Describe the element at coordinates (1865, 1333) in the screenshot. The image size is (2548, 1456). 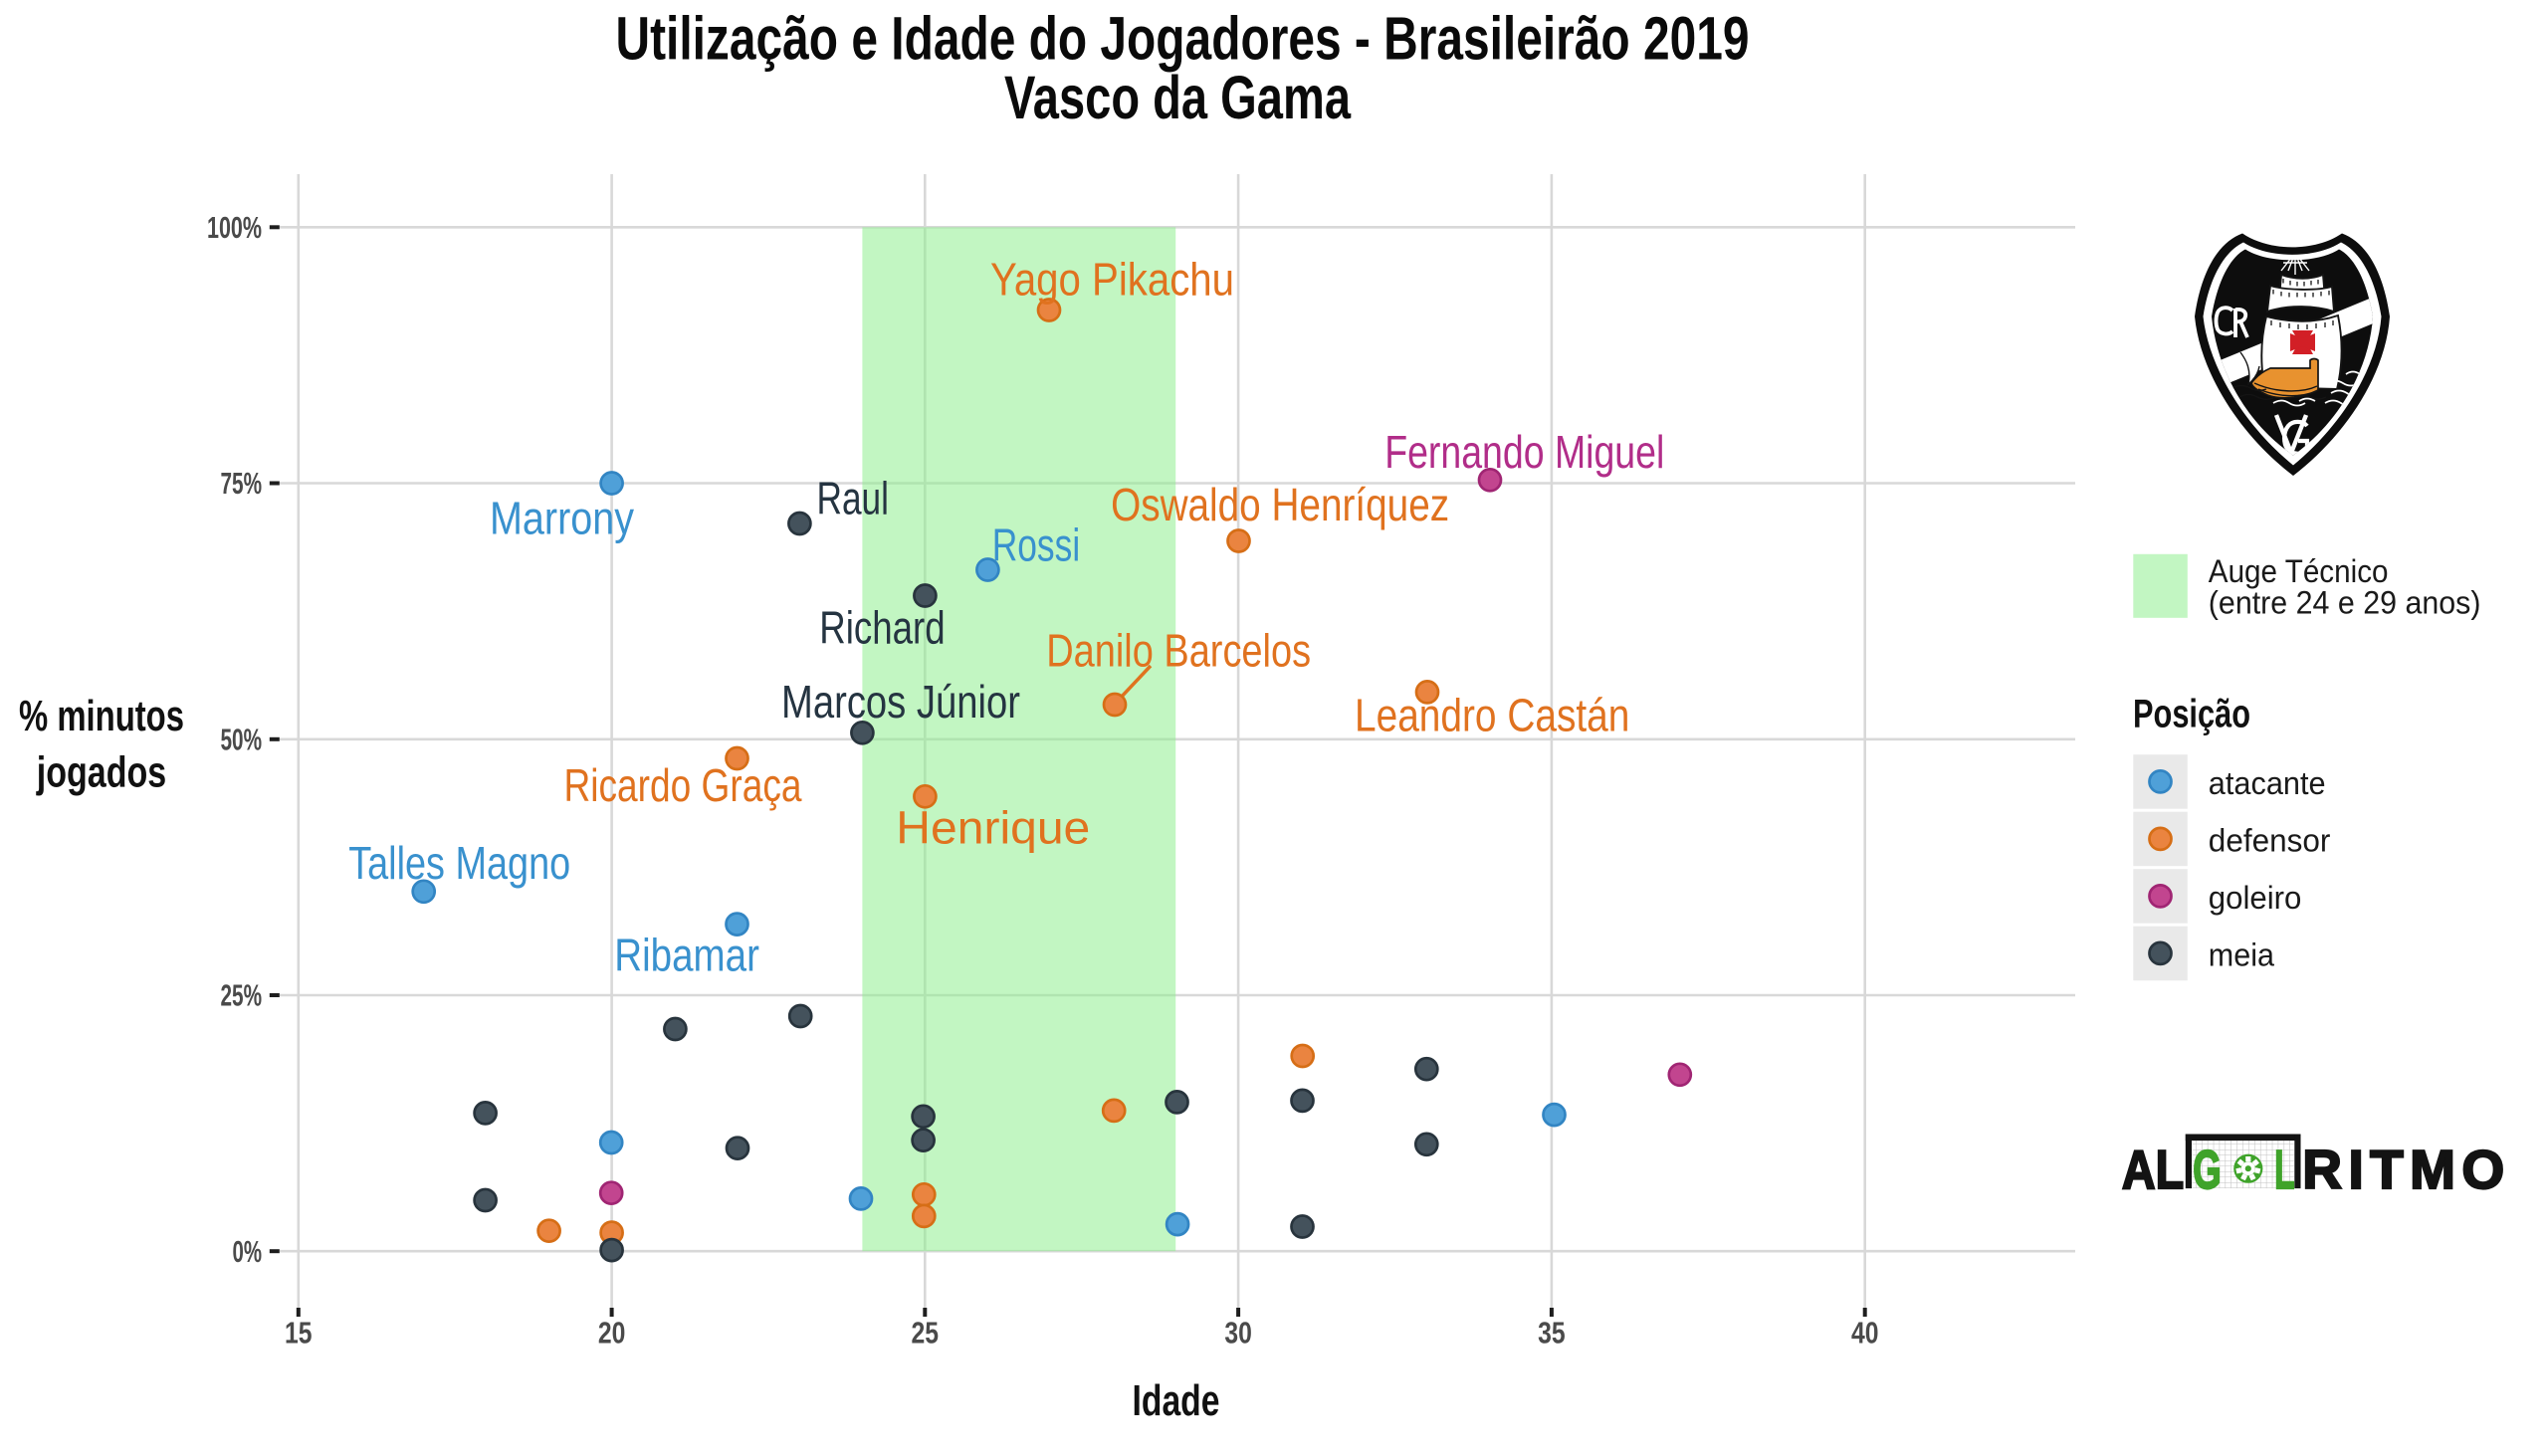
I see `svg-text: 40` at that location.